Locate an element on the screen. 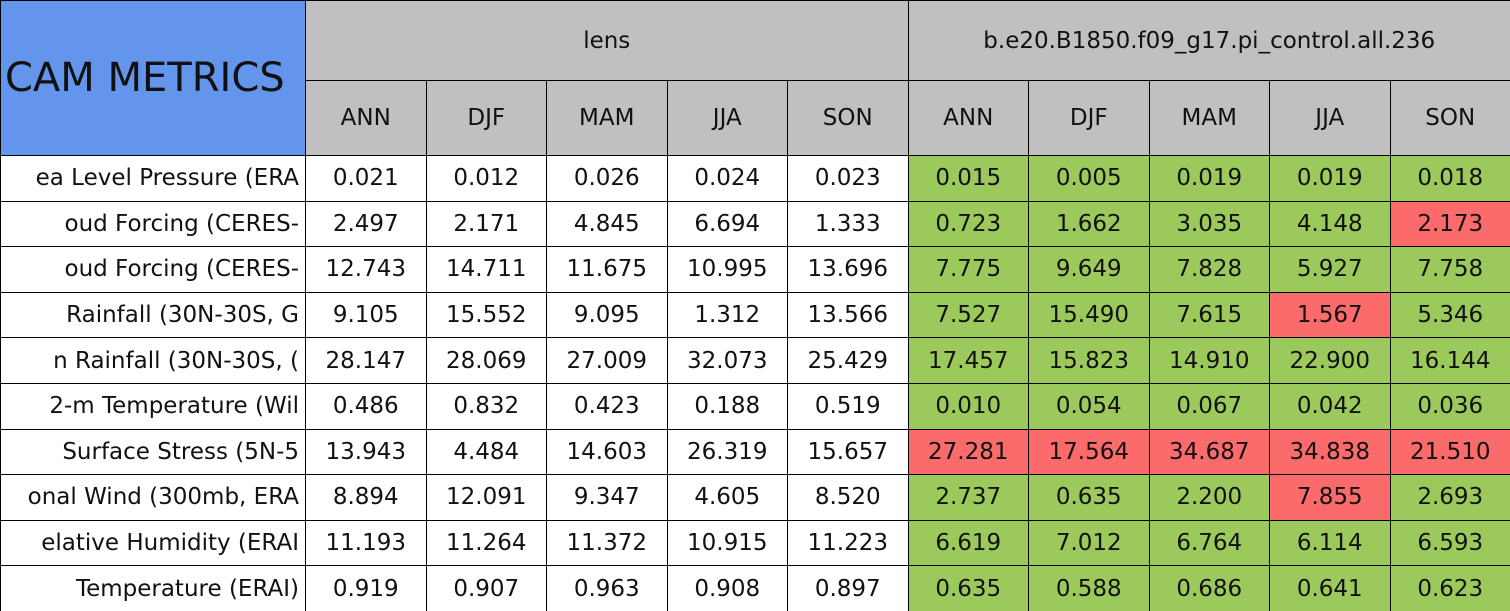 The image size is (1510, 611). value-cell: 21.510 is located at coordinates (1450, 452).